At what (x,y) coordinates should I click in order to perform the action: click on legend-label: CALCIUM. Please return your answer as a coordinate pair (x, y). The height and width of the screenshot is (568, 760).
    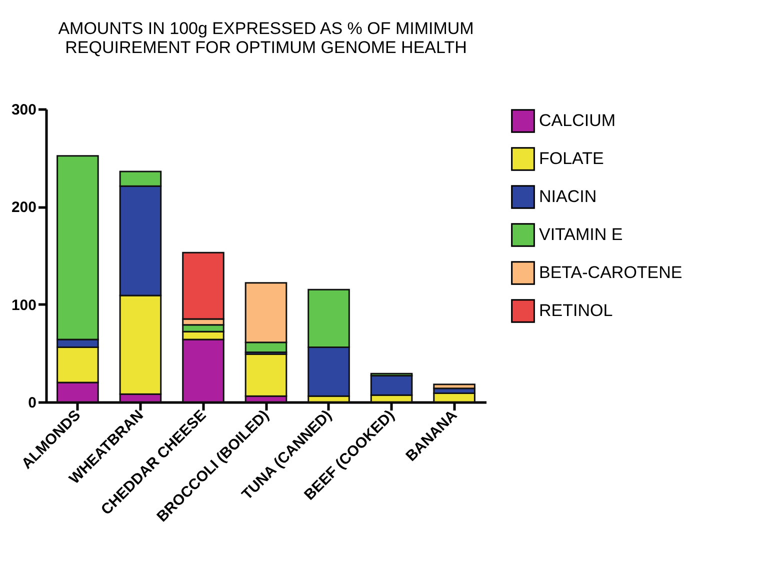
    Looking at the image, I should click on (577, 120).